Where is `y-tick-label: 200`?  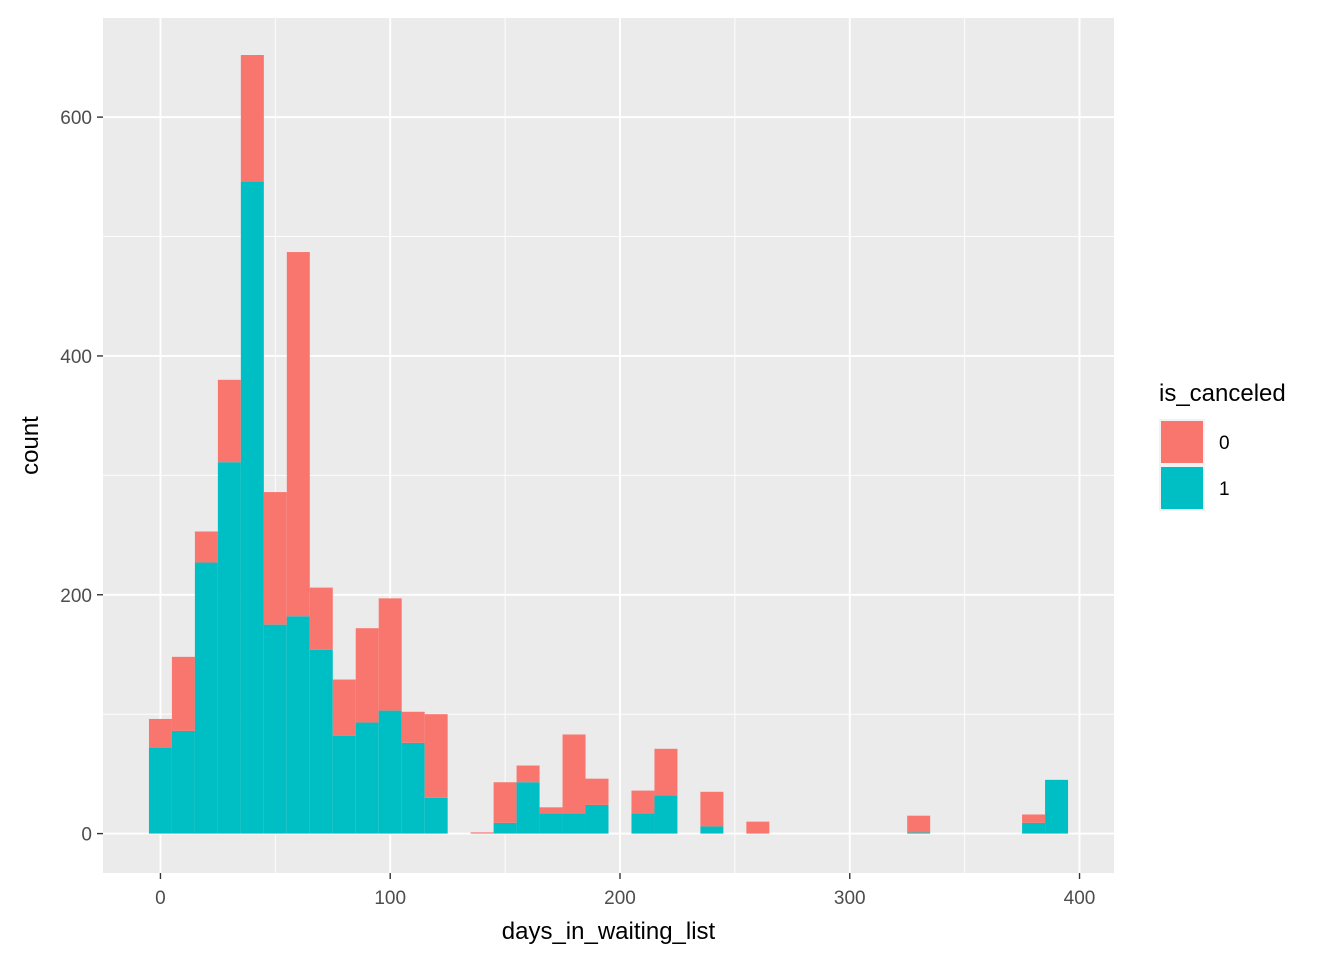
y-tick-label: 200 is located at coordinates (76, 596).